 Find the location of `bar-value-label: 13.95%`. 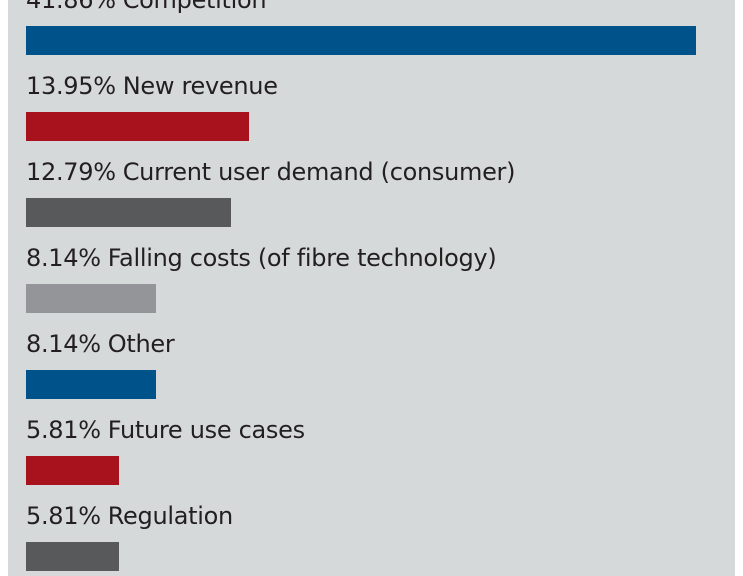

bar-value-label: 13.95% is located at coordinates (71, 86).